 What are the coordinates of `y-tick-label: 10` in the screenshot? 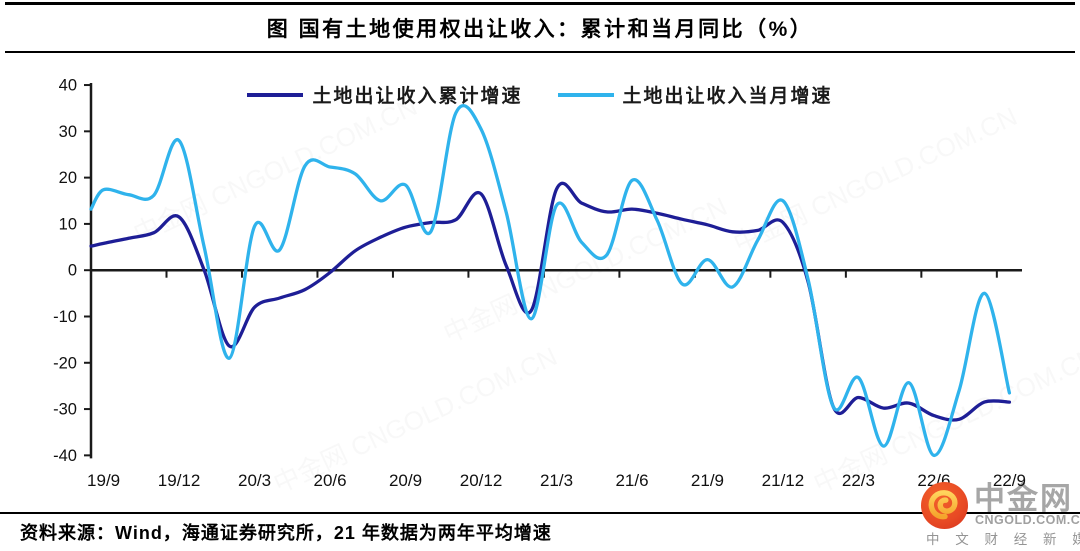 It's located at (68, 224).